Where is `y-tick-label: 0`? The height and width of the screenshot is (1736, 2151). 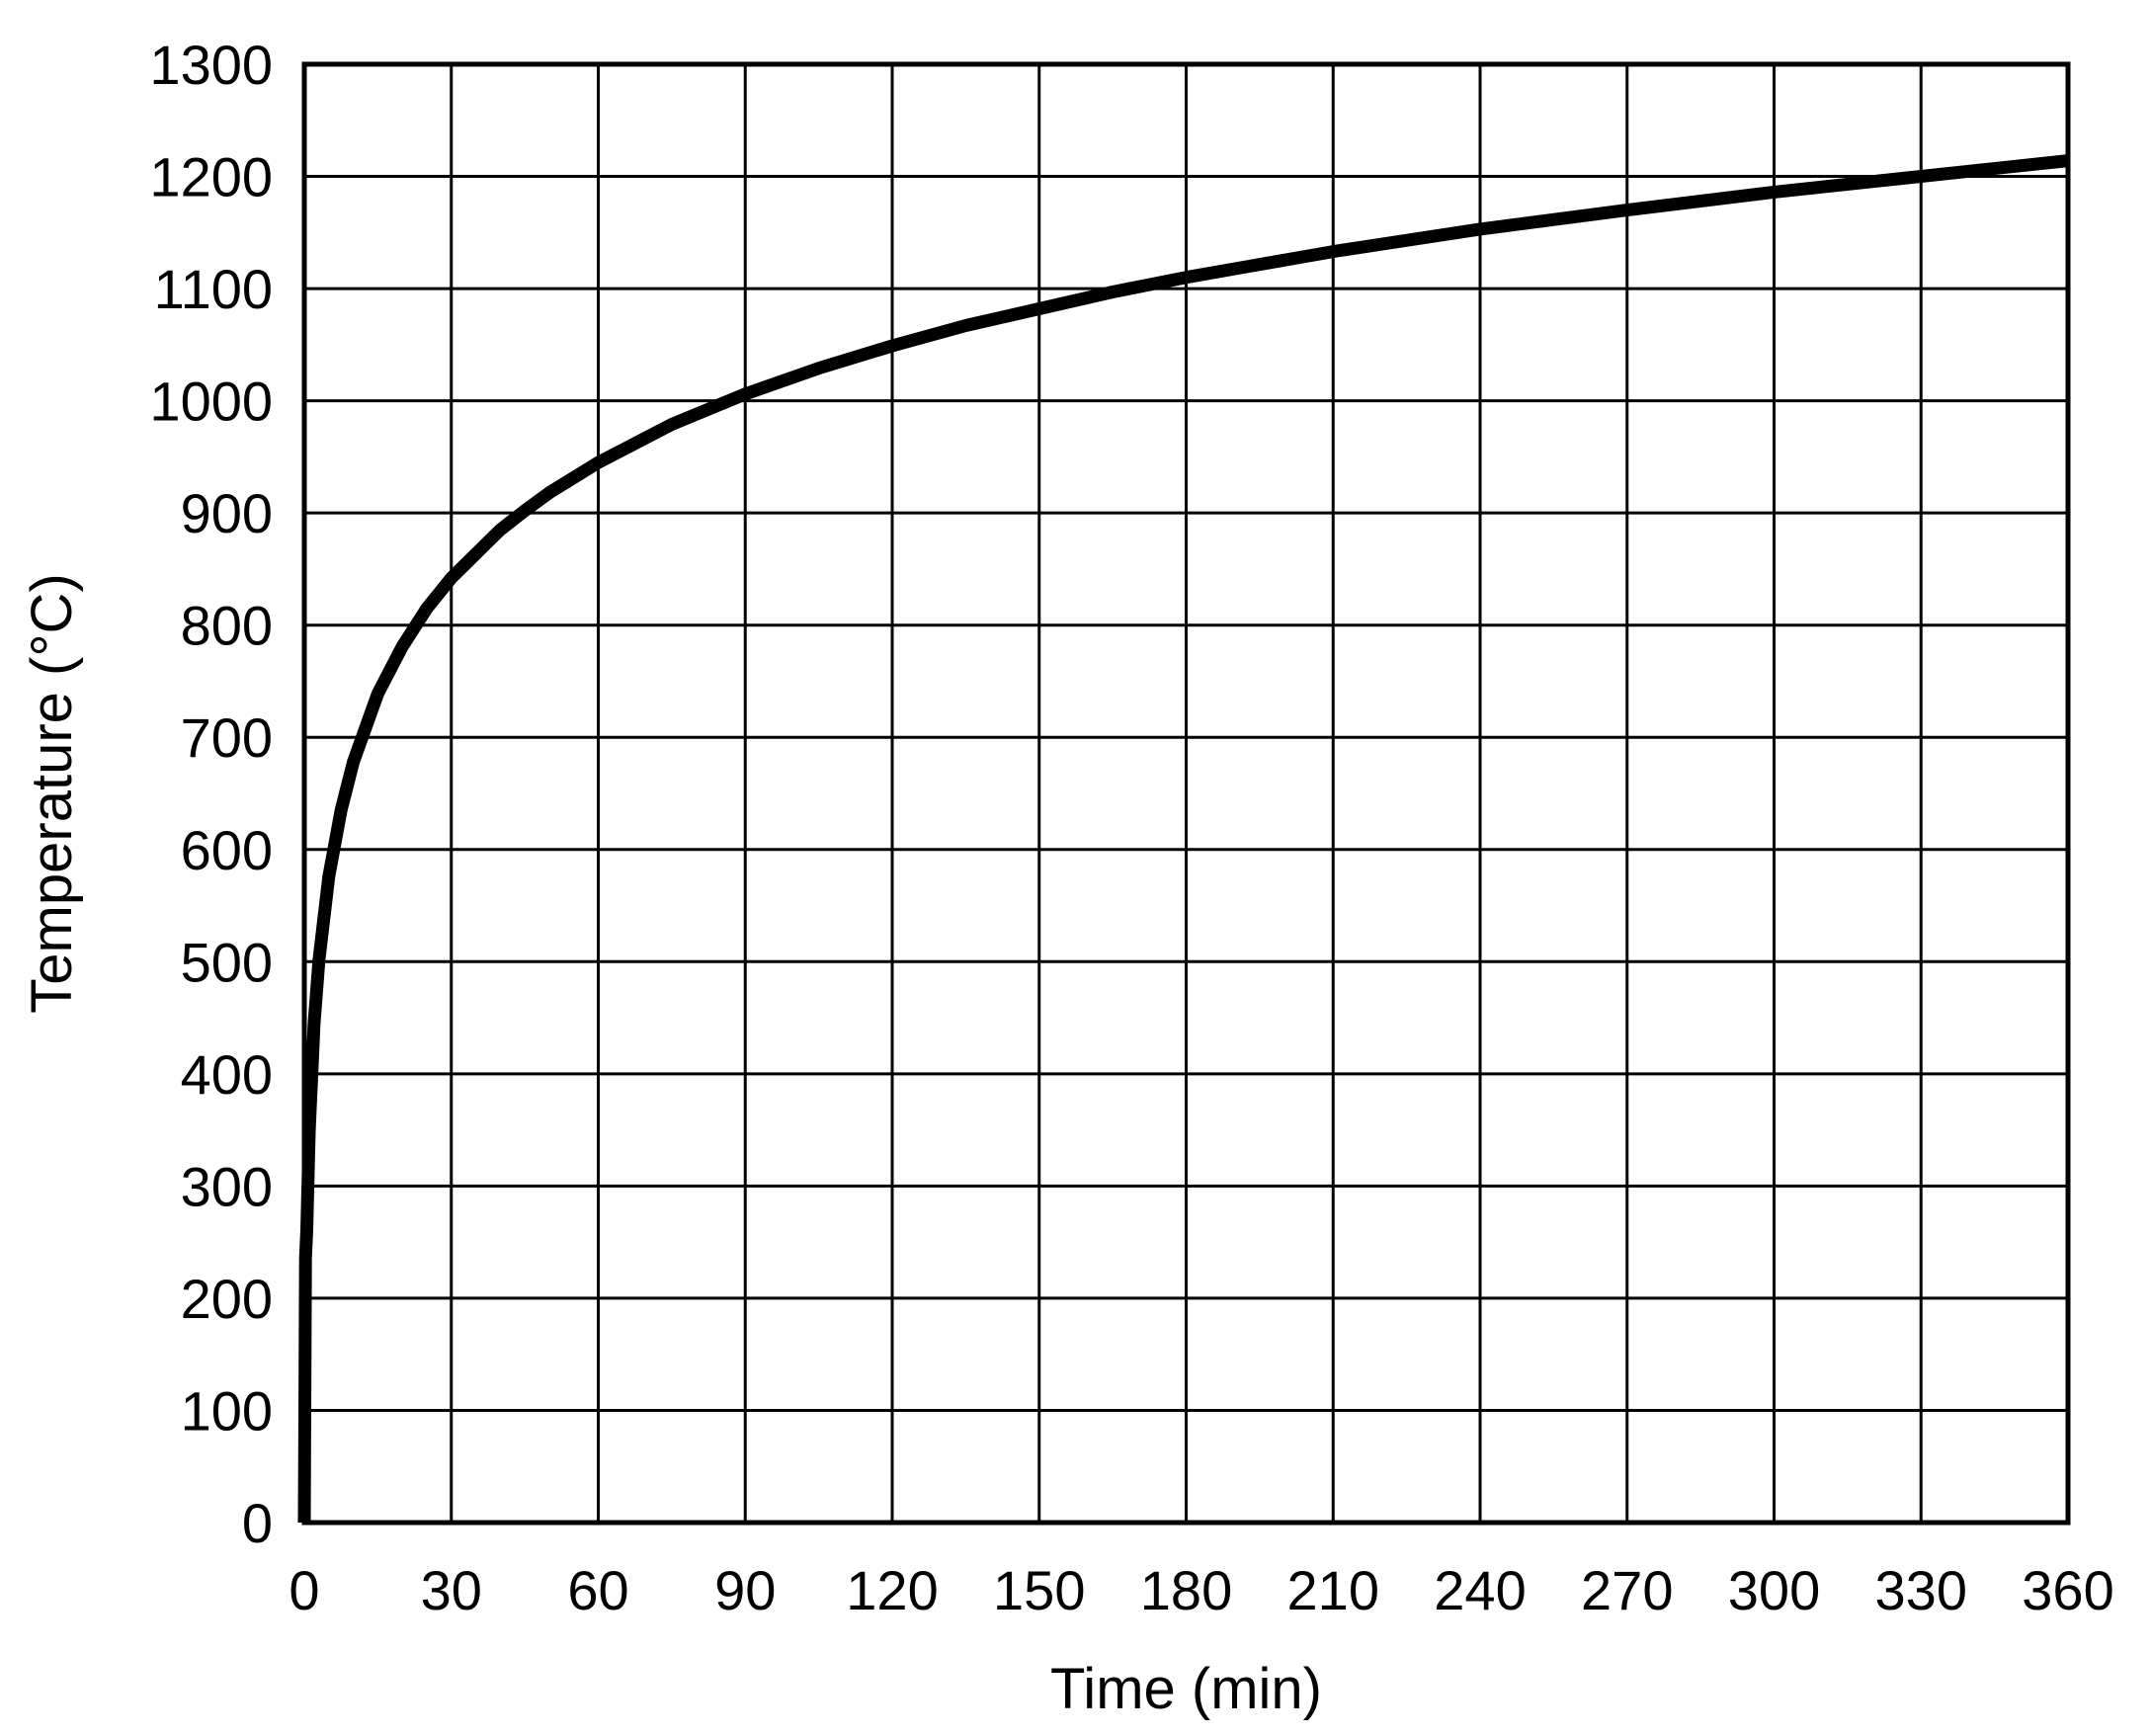
y-tick-label: 0 is located at coordinates (257, 1523).